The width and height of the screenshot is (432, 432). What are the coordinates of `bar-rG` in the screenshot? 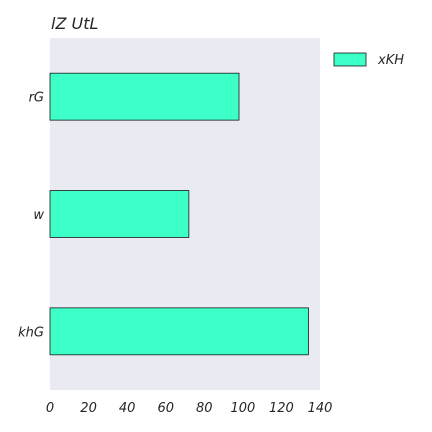 It's located at (144, 96).